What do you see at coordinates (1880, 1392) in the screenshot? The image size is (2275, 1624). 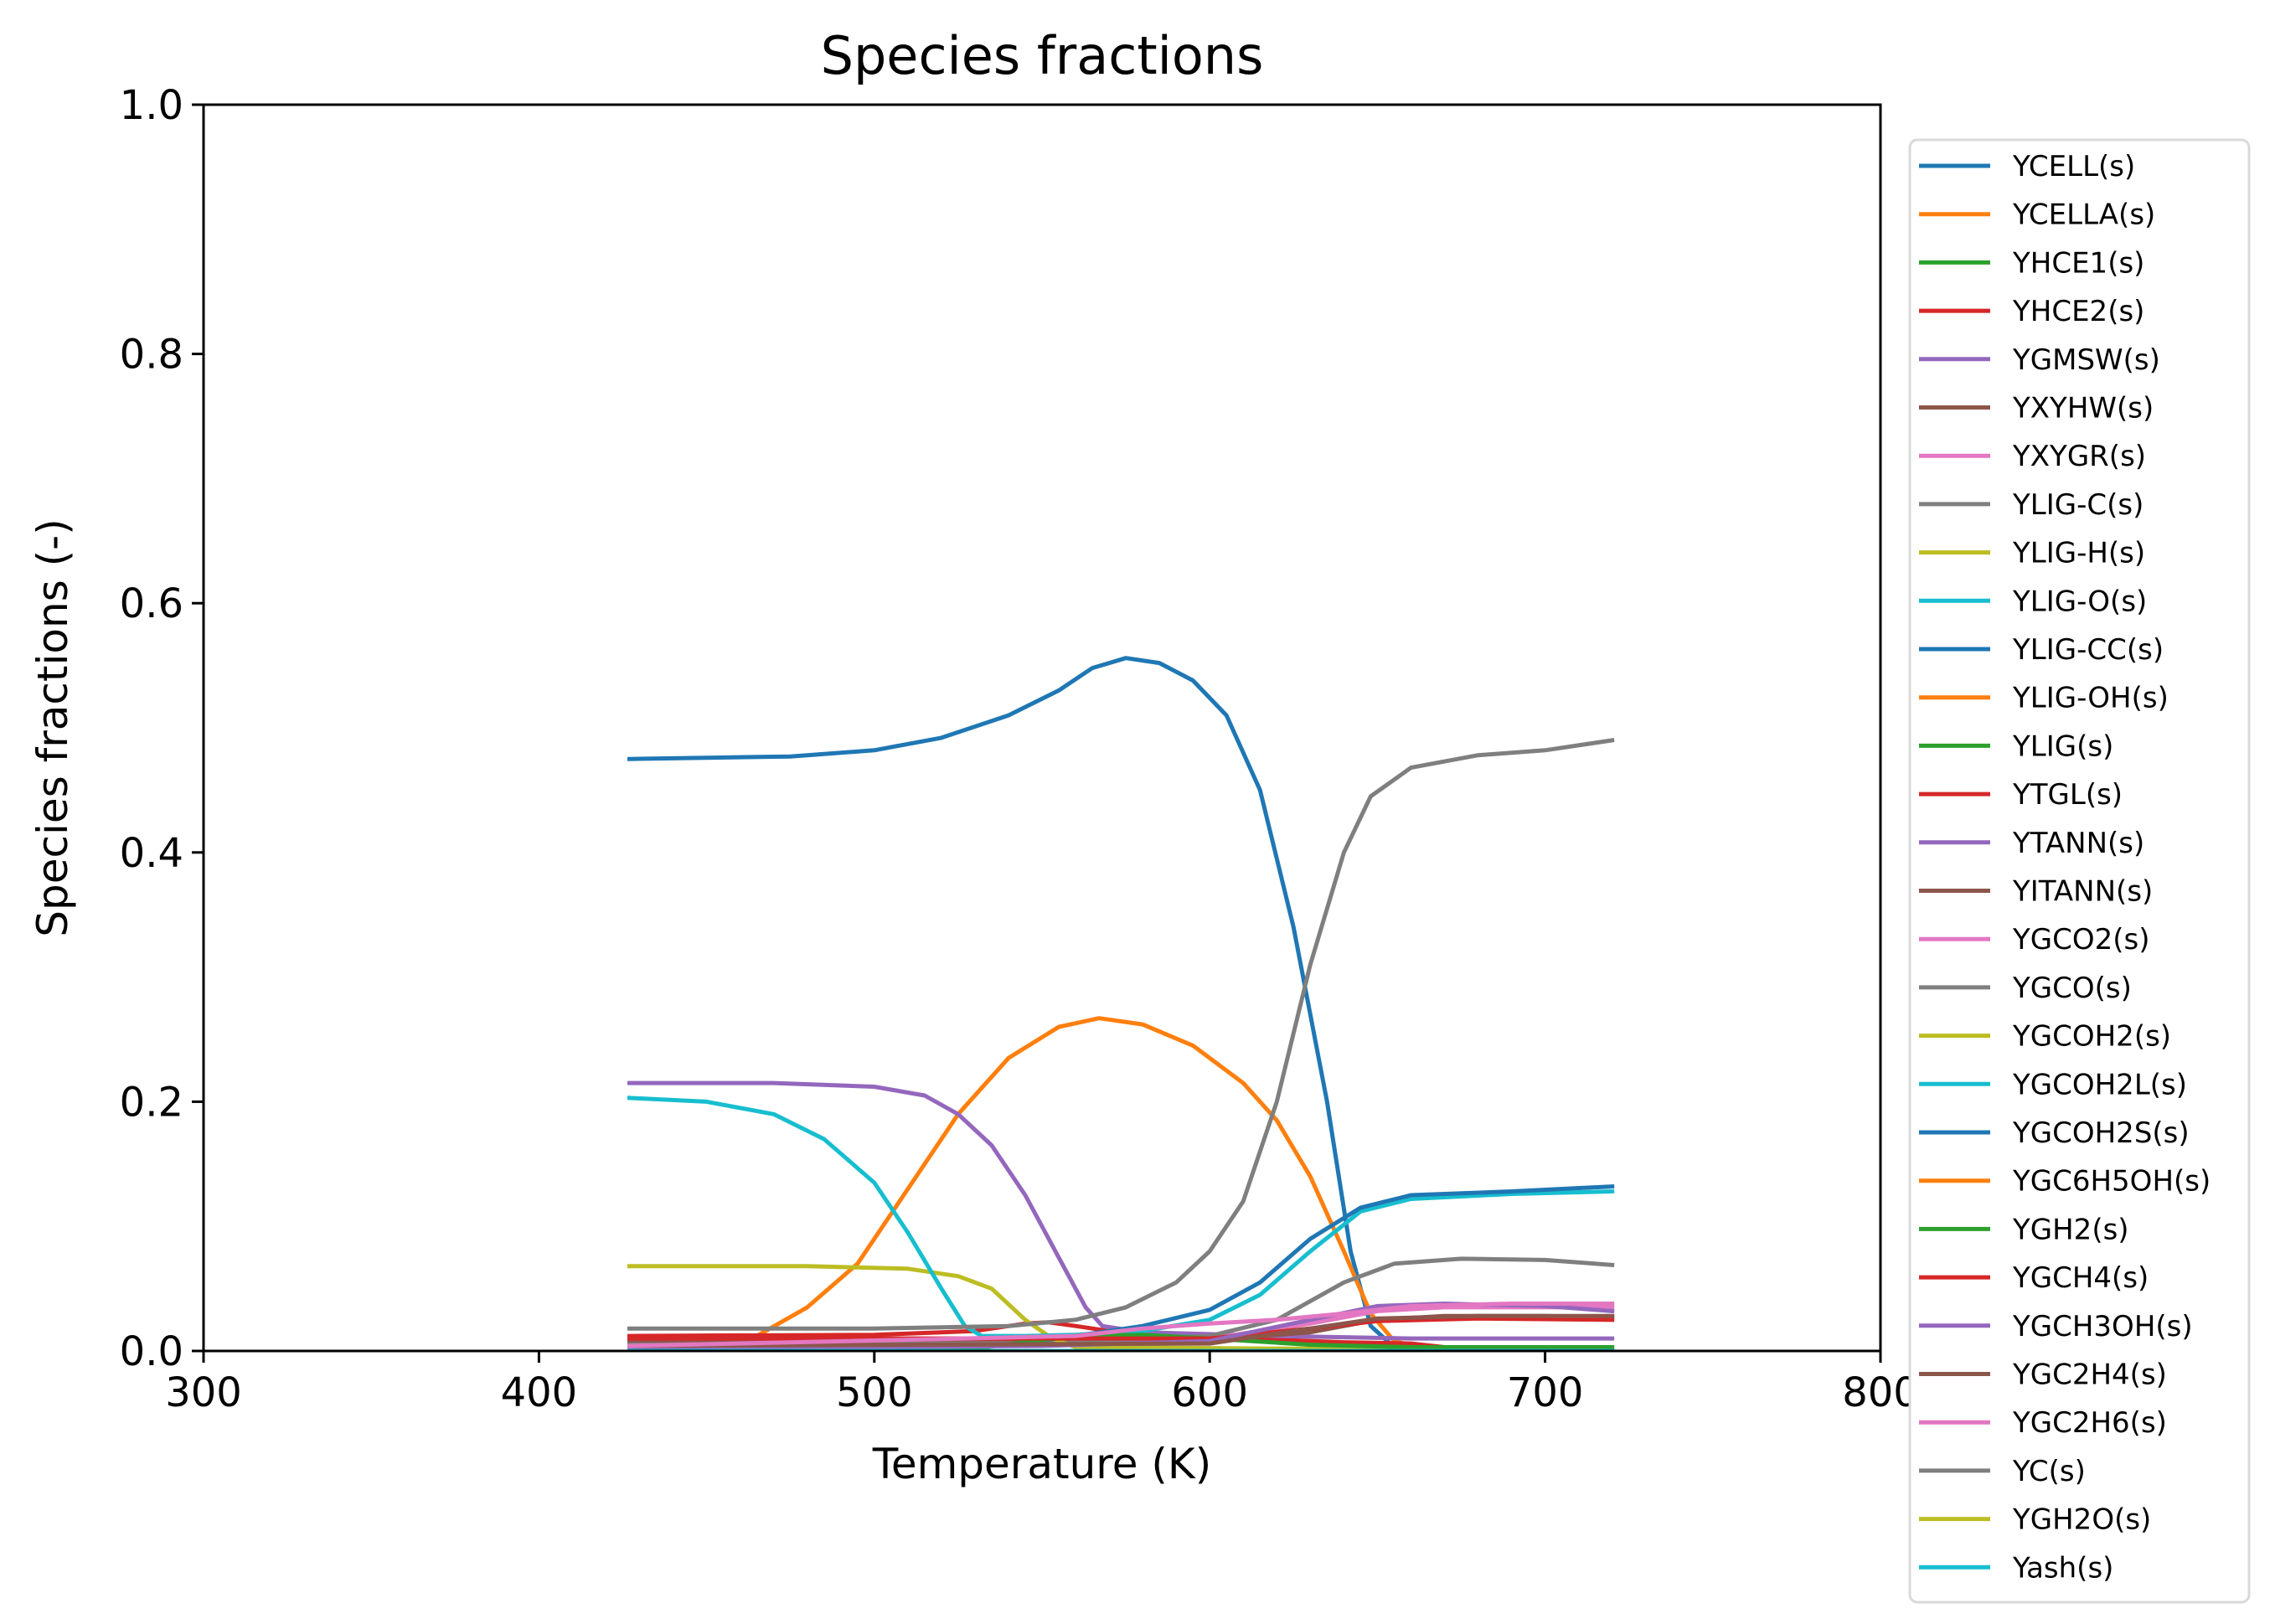 I see `x-tick-label: 800` at bounding box center [1880, 1392].